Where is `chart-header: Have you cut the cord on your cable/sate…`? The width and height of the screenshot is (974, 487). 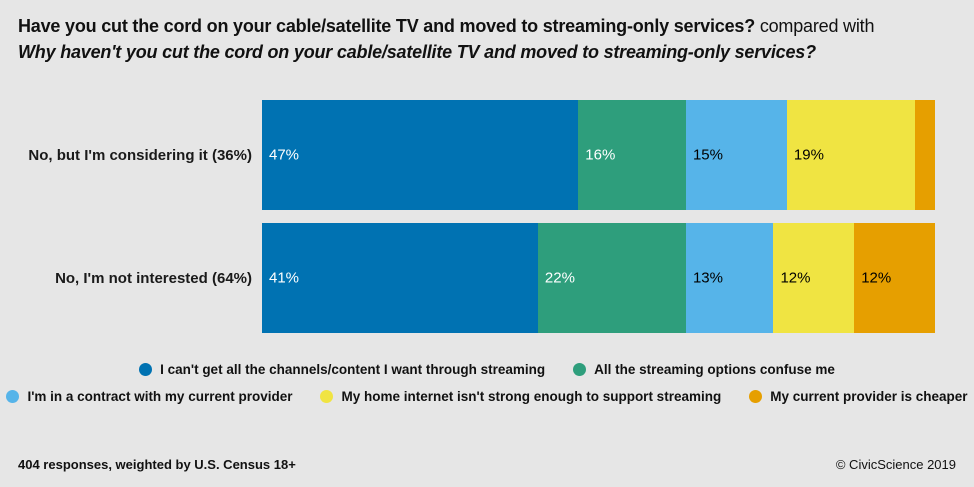
chart-header: Have you cut the cord on your cable/sate… is located at coordinates (490, 39).